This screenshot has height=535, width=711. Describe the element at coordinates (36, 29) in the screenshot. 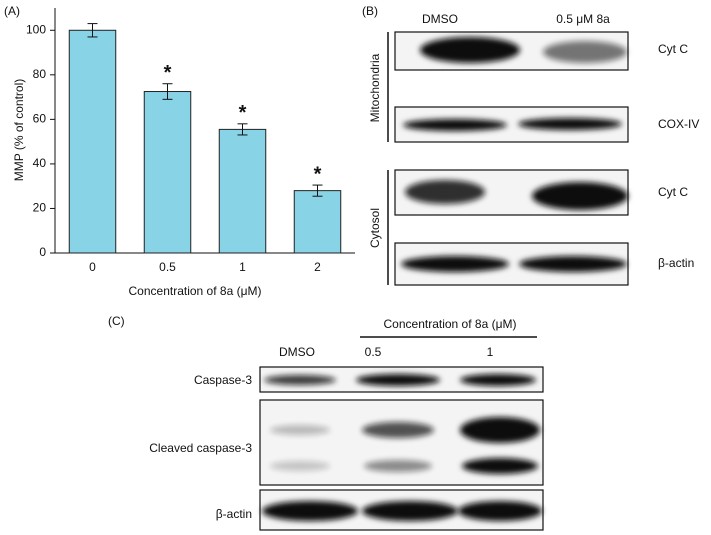

I see `y-tick-label: 100` at that location.